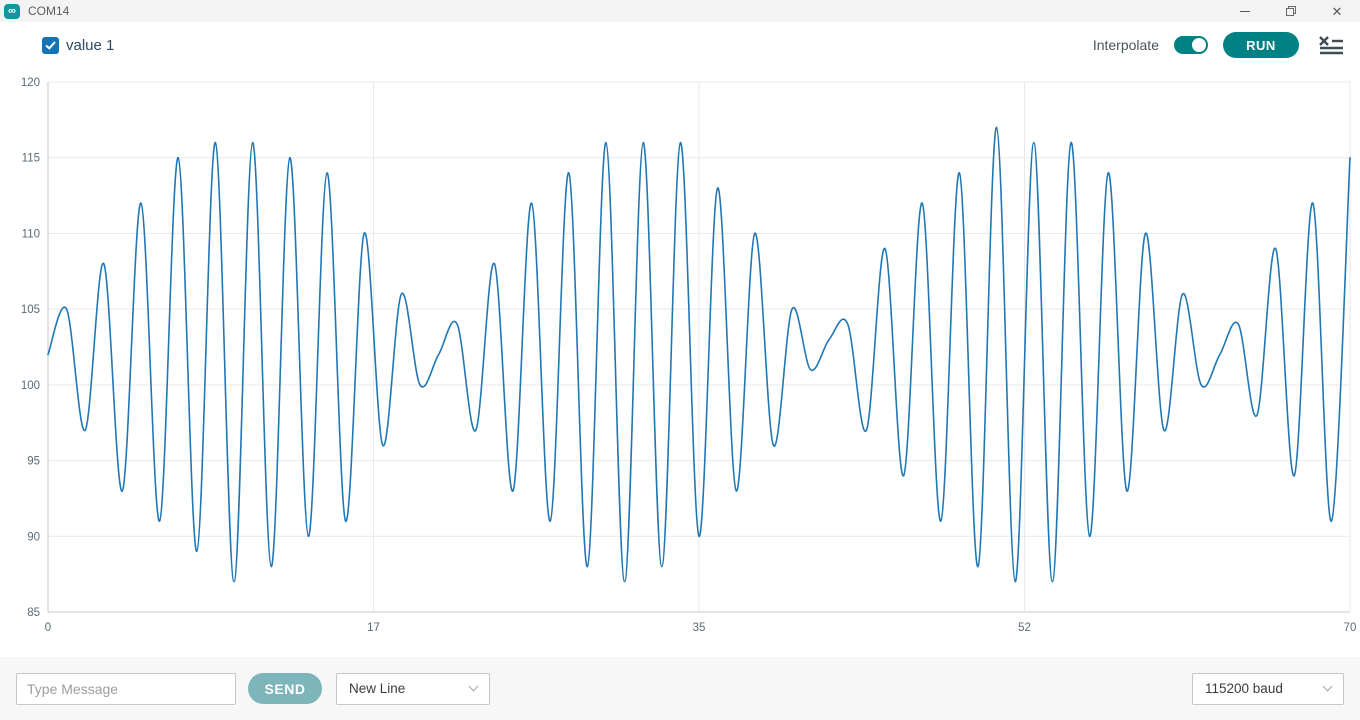 The height and width of the screenshot is (720, 1360). Describe the element at coordinates (1261, 45) in the screenshot. I see `run-button: RUN` at that location.